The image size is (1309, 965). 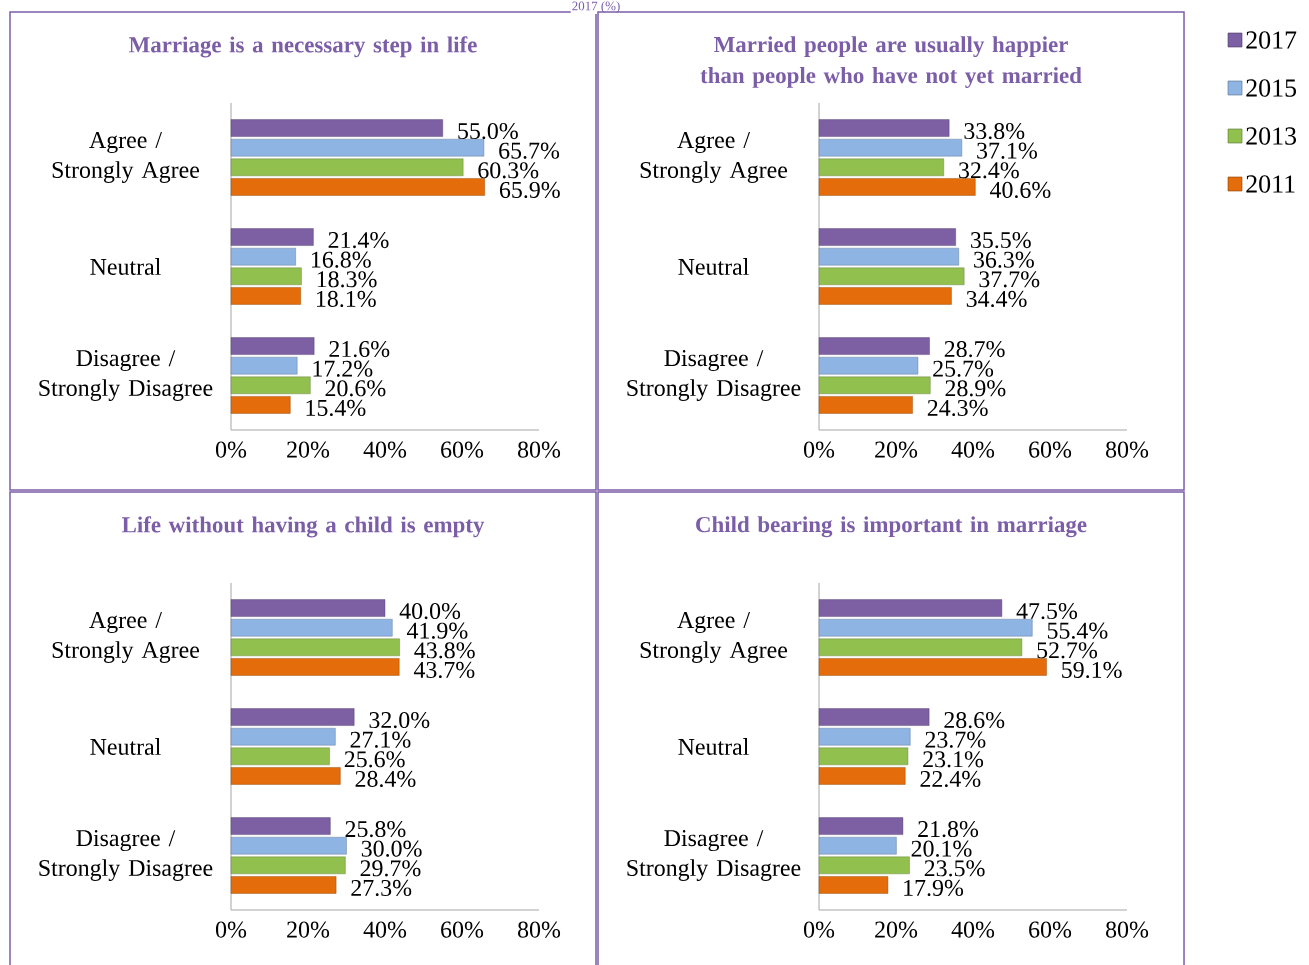 What do you see at coordinates (437, 630) in the screenshot?
I see `data-label: 41.9%` at bounding box center [437, 630].